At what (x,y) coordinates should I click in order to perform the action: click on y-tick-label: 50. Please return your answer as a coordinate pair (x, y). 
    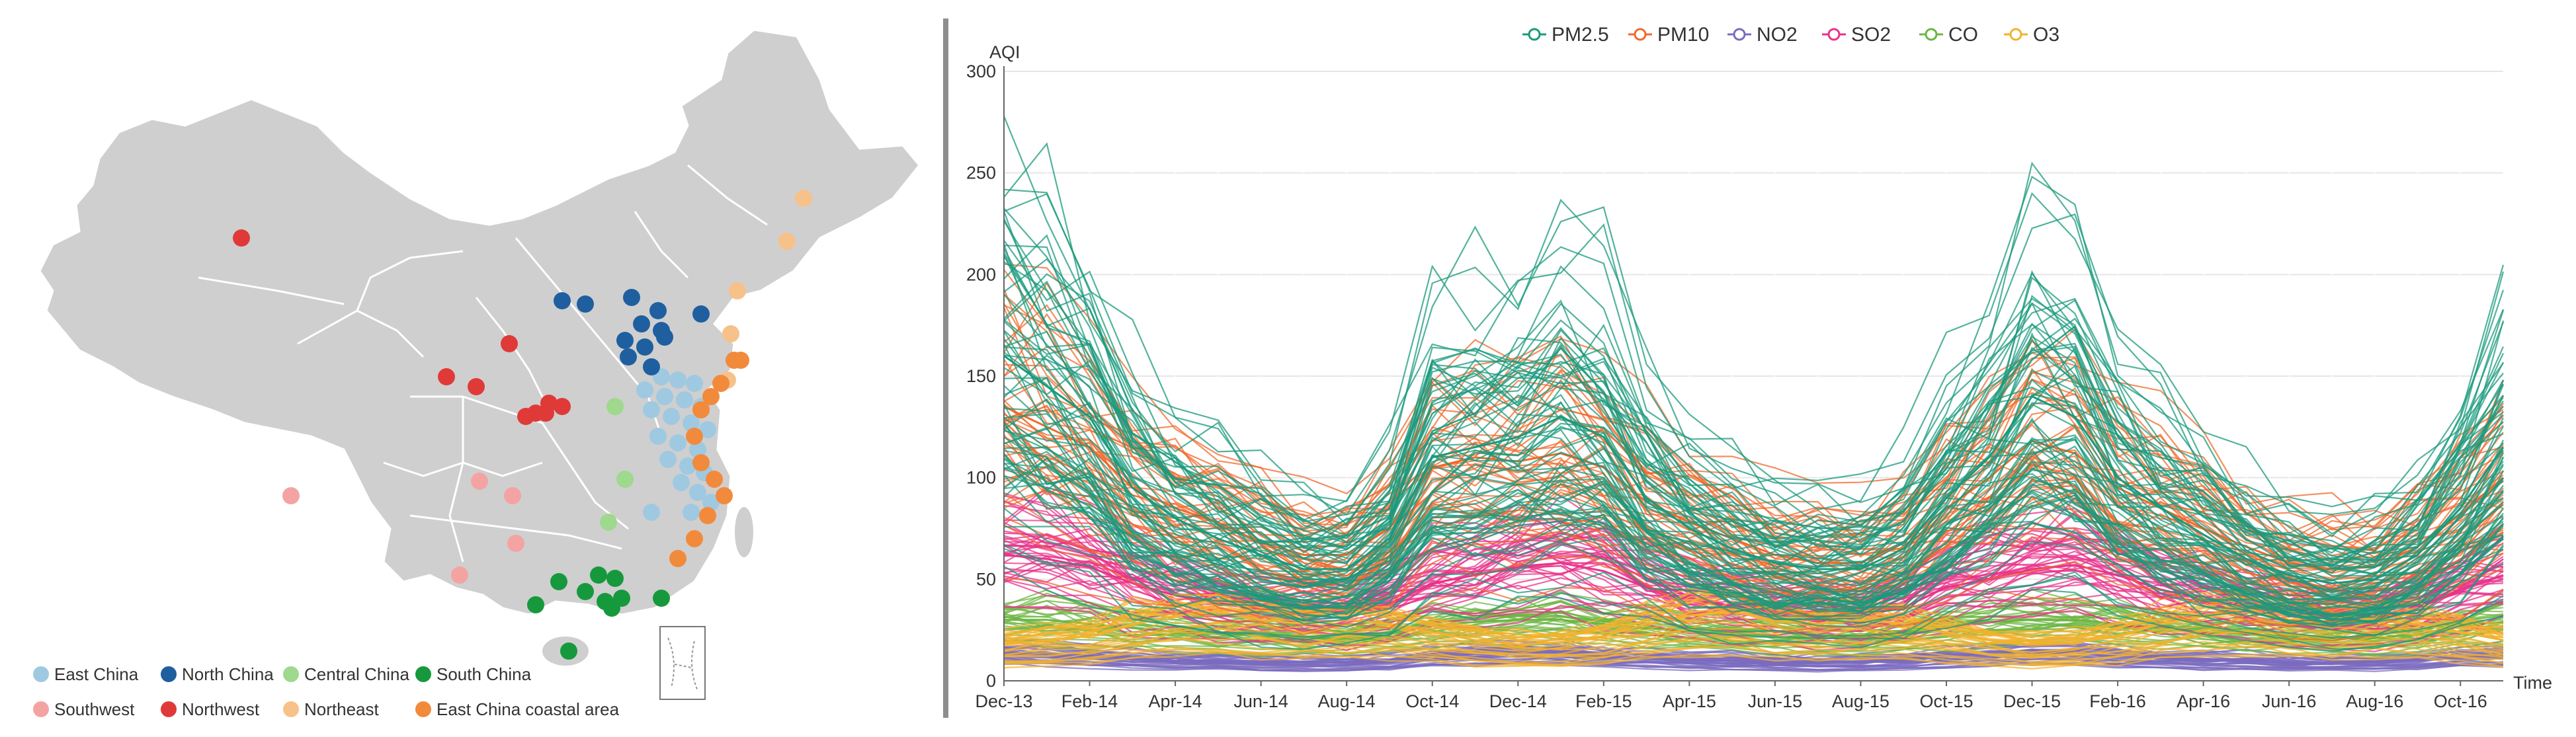
    Looking at the image, I should click on (986, 579).